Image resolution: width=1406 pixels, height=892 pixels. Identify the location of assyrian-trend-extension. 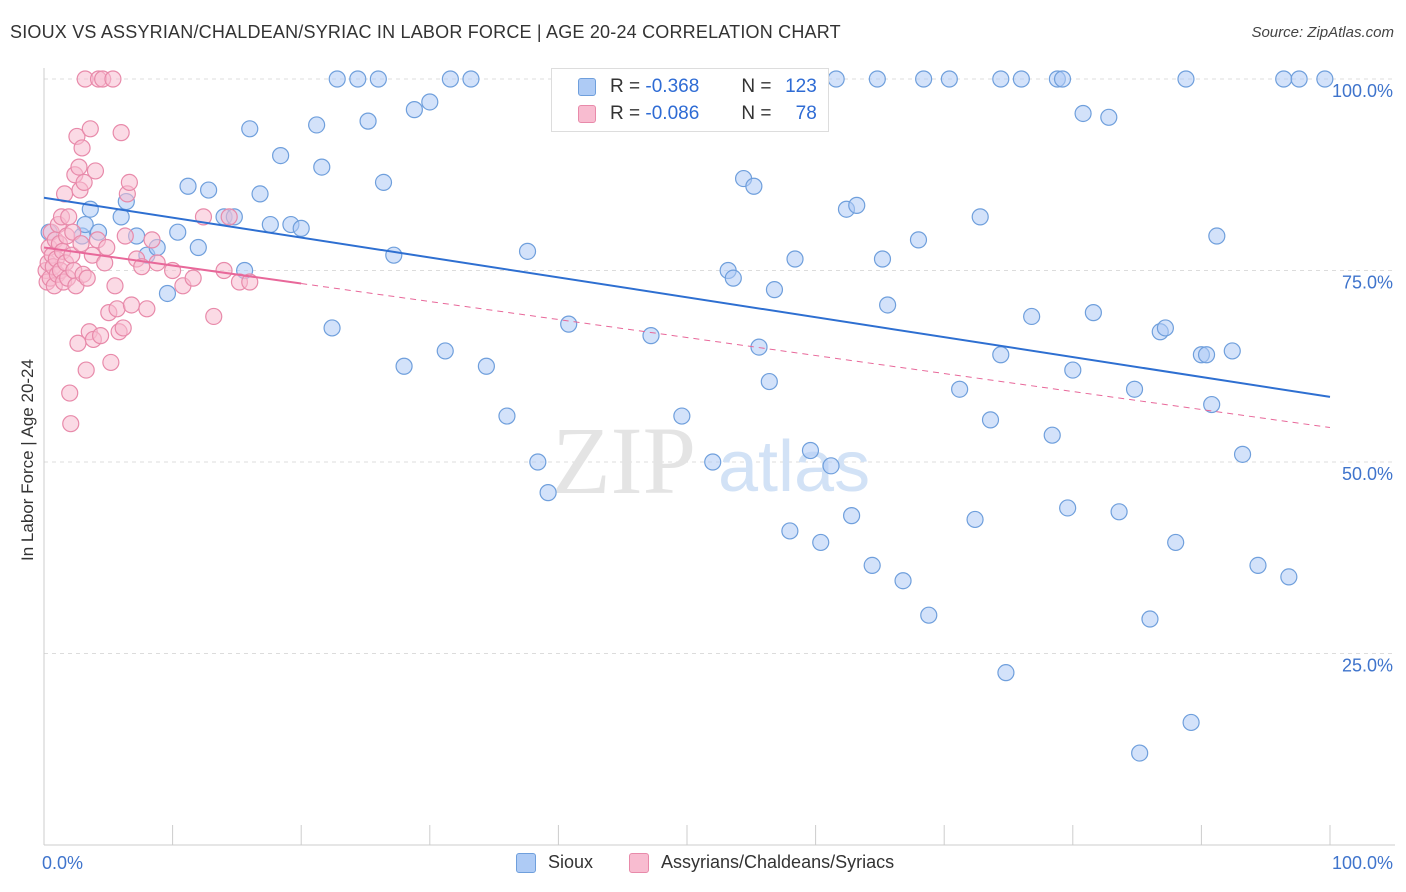
(816, 356).